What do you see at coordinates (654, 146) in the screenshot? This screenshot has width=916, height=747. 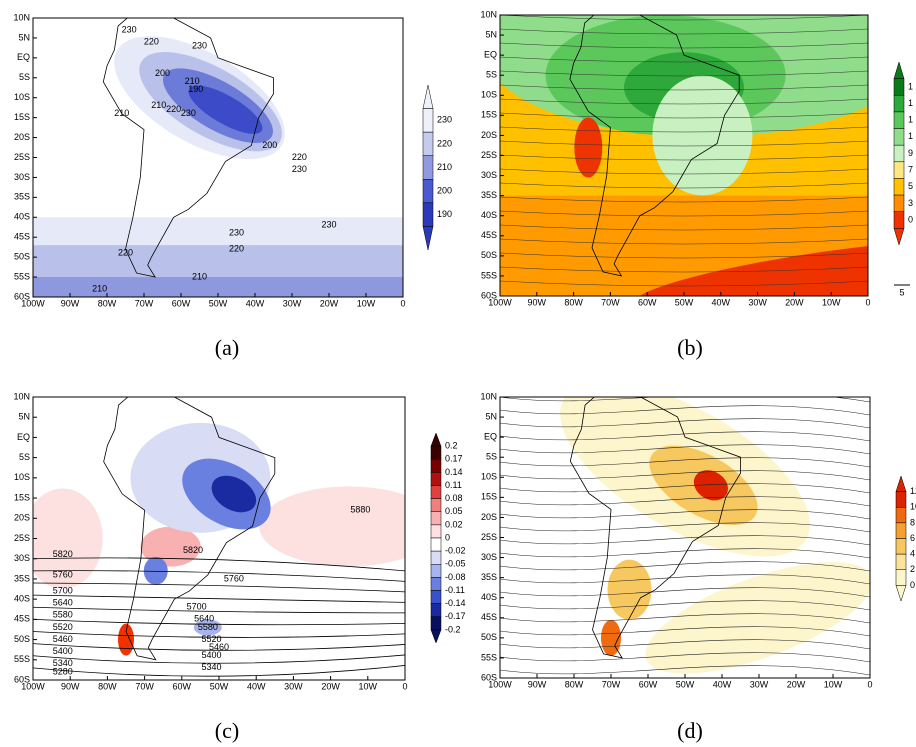 I see `coastline` at bounding box center [654, 146].